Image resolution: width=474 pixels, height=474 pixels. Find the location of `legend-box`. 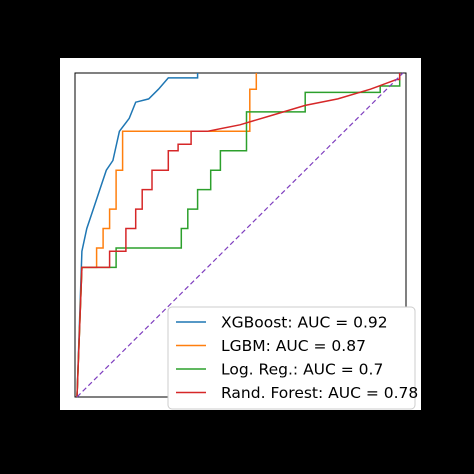

legend-box is located at coordinates (291, 358).